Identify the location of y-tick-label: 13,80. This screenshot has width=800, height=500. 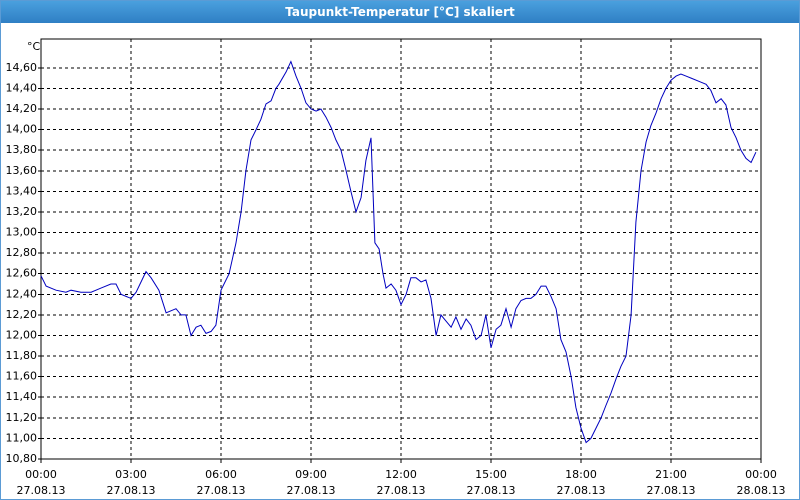
(22, 149).